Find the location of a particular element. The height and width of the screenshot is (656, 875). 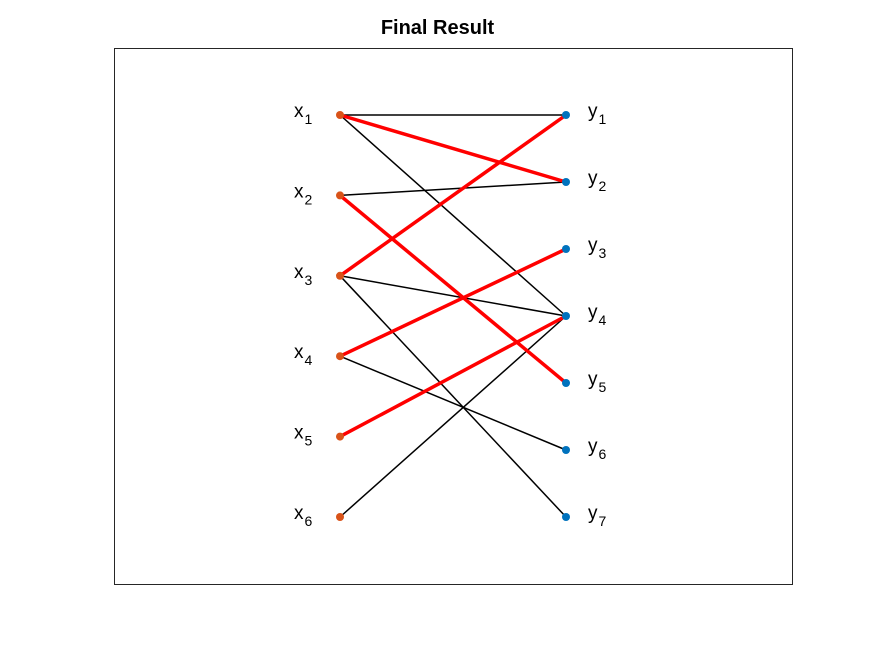

label-y6: y6 is located at coordinates (597, 449).